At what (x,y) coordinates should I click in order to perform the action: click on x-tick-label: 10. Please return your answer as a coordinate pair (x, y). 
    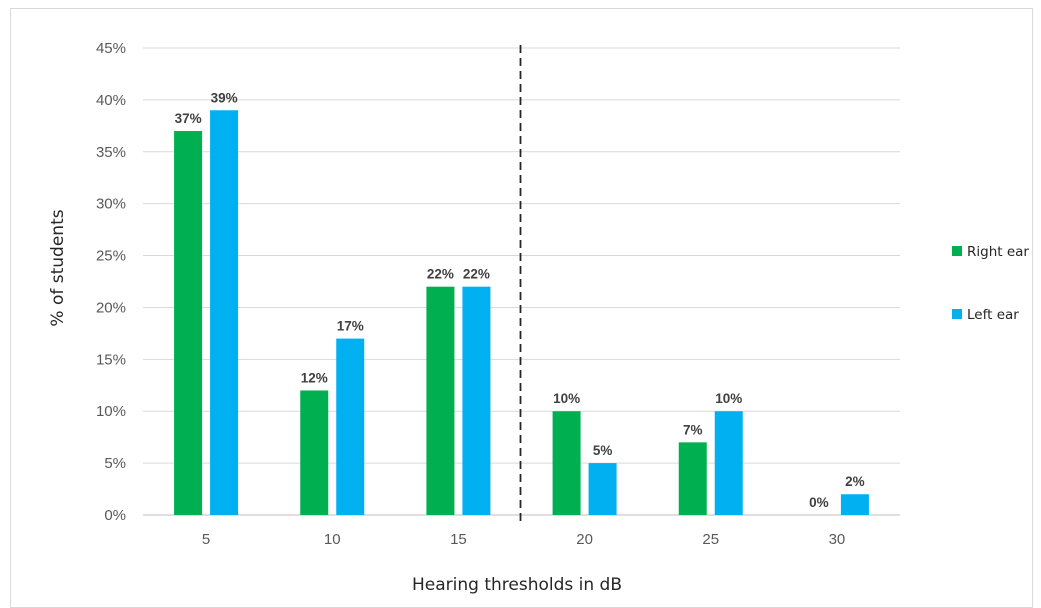
    Looking at the image, I should click on (332, 539).